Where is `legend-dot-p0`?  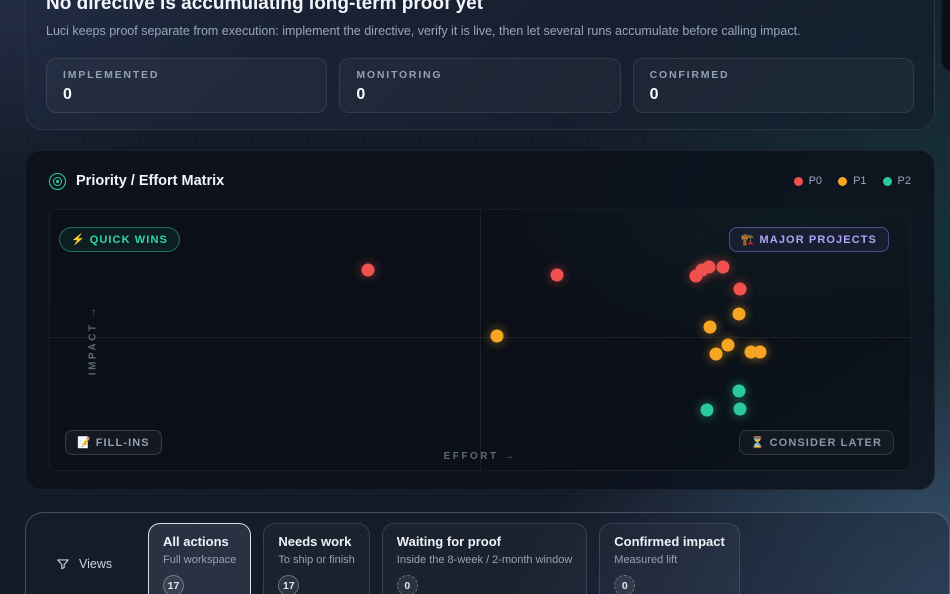
legend-dot-p0 is located at coordinates (798, 181).